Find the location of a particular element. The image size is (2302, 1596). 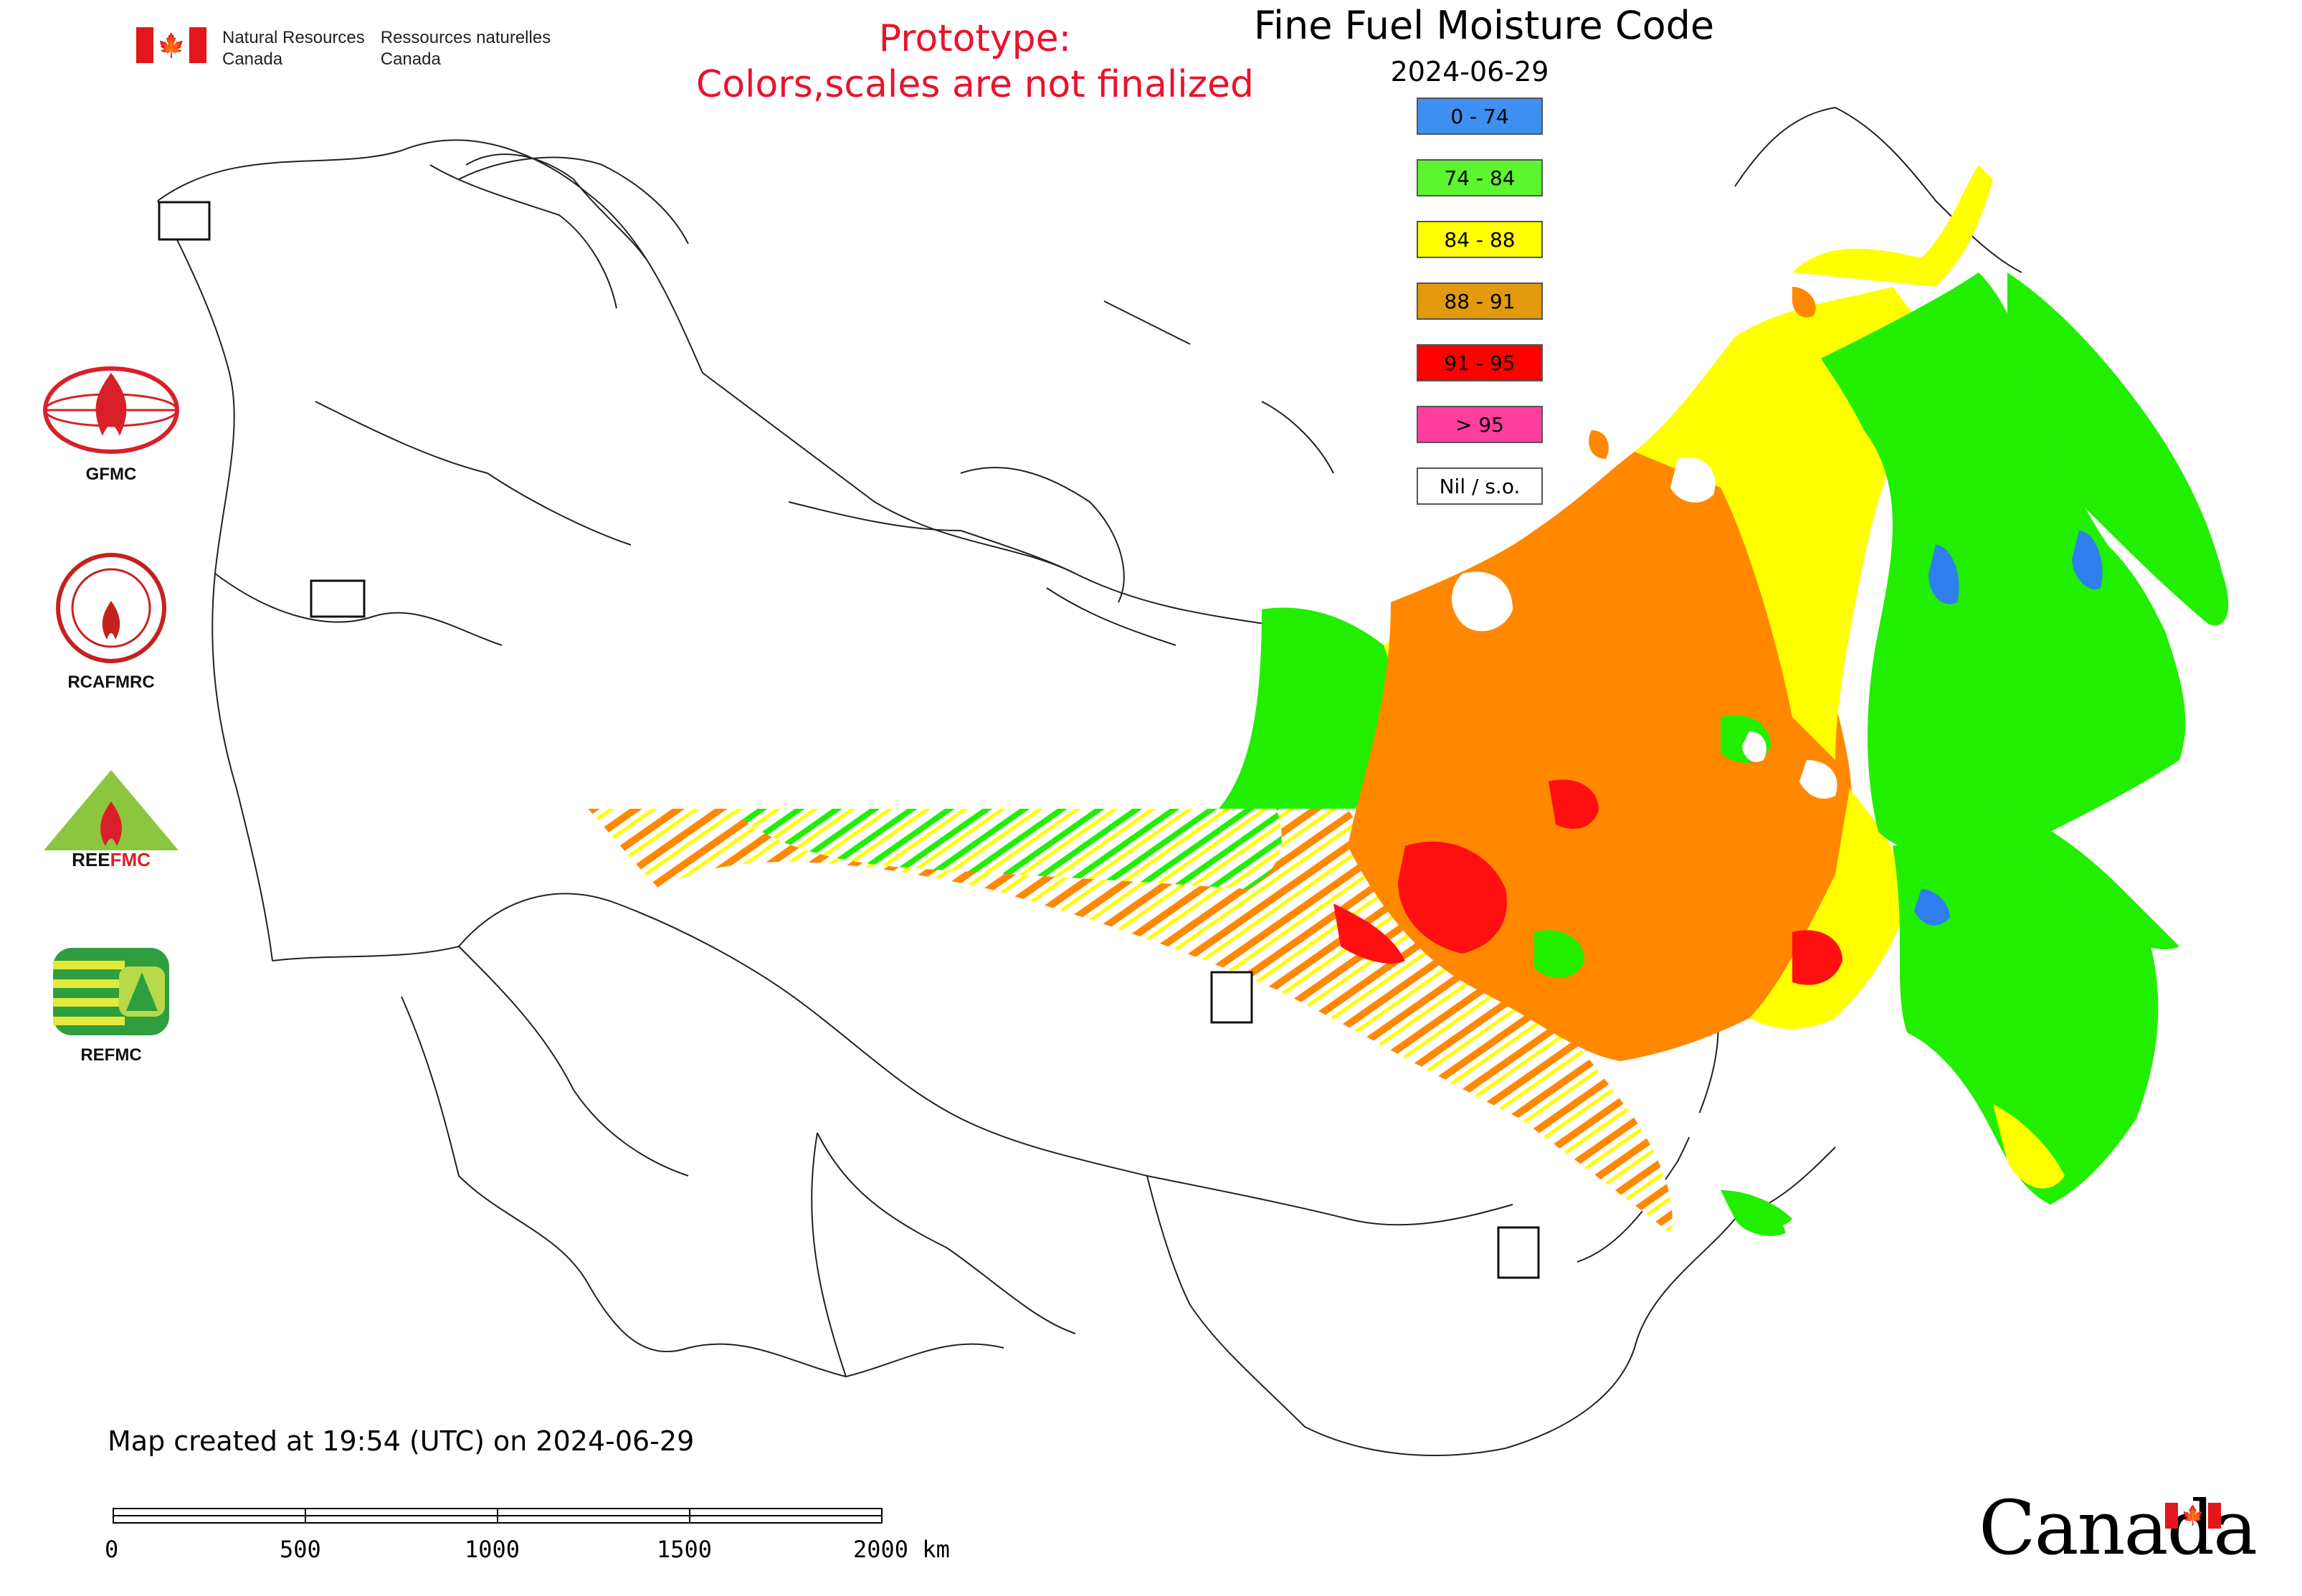

legend-item: 84 - 88 is located at coordinates (1480, 239).